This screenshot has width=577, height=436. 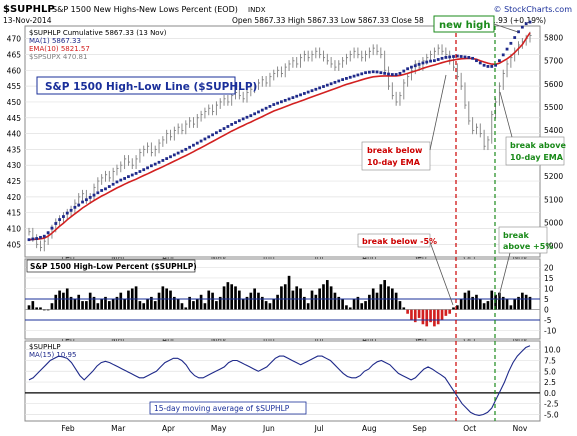 I want to click on panel-price-right-ticks: 4900500051005200530054005500560057005800, so click(x=553, y=142).